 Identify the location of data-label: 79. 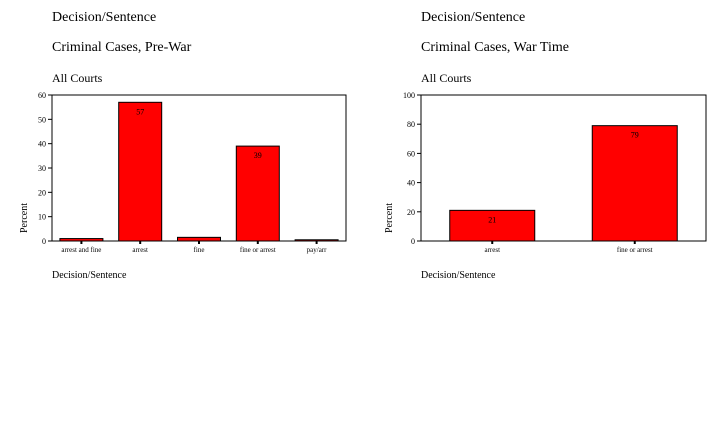
(635, 135).